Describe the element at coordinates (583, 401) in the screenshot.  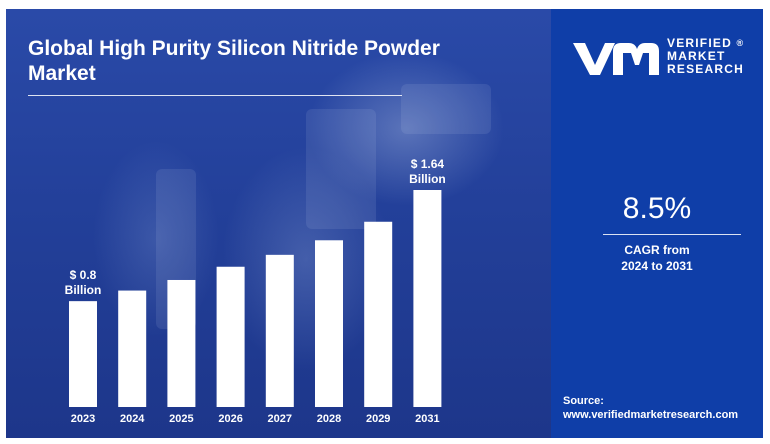
I see `source-label: Source:` at that location.